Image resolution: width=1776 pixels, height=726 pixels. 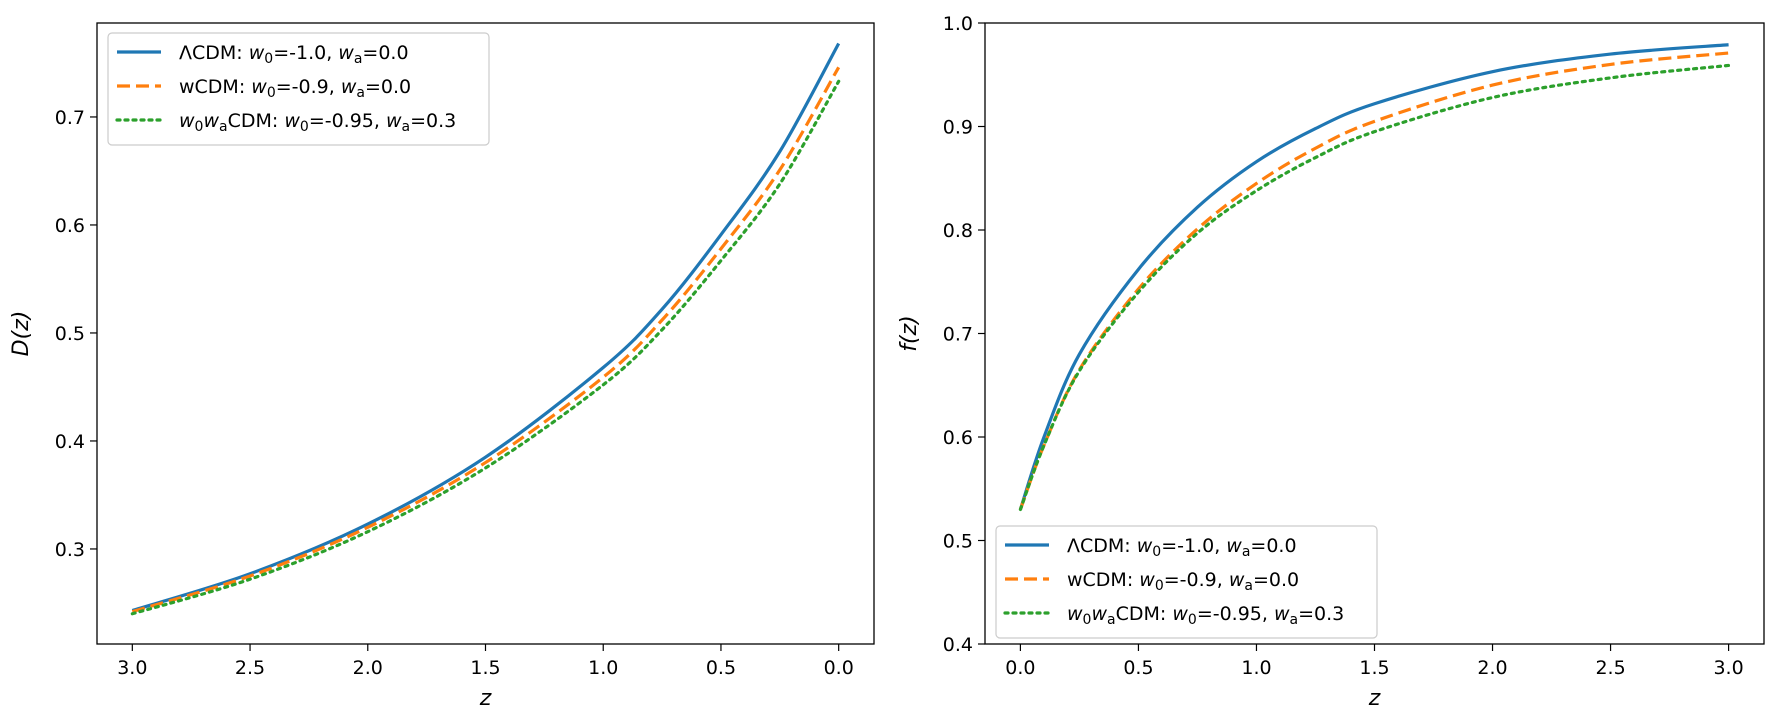 What do you see at coordinates (958, 128) in the screenshot?
I see `y-tick-label: 0.9` at bounding box center [958, 128].